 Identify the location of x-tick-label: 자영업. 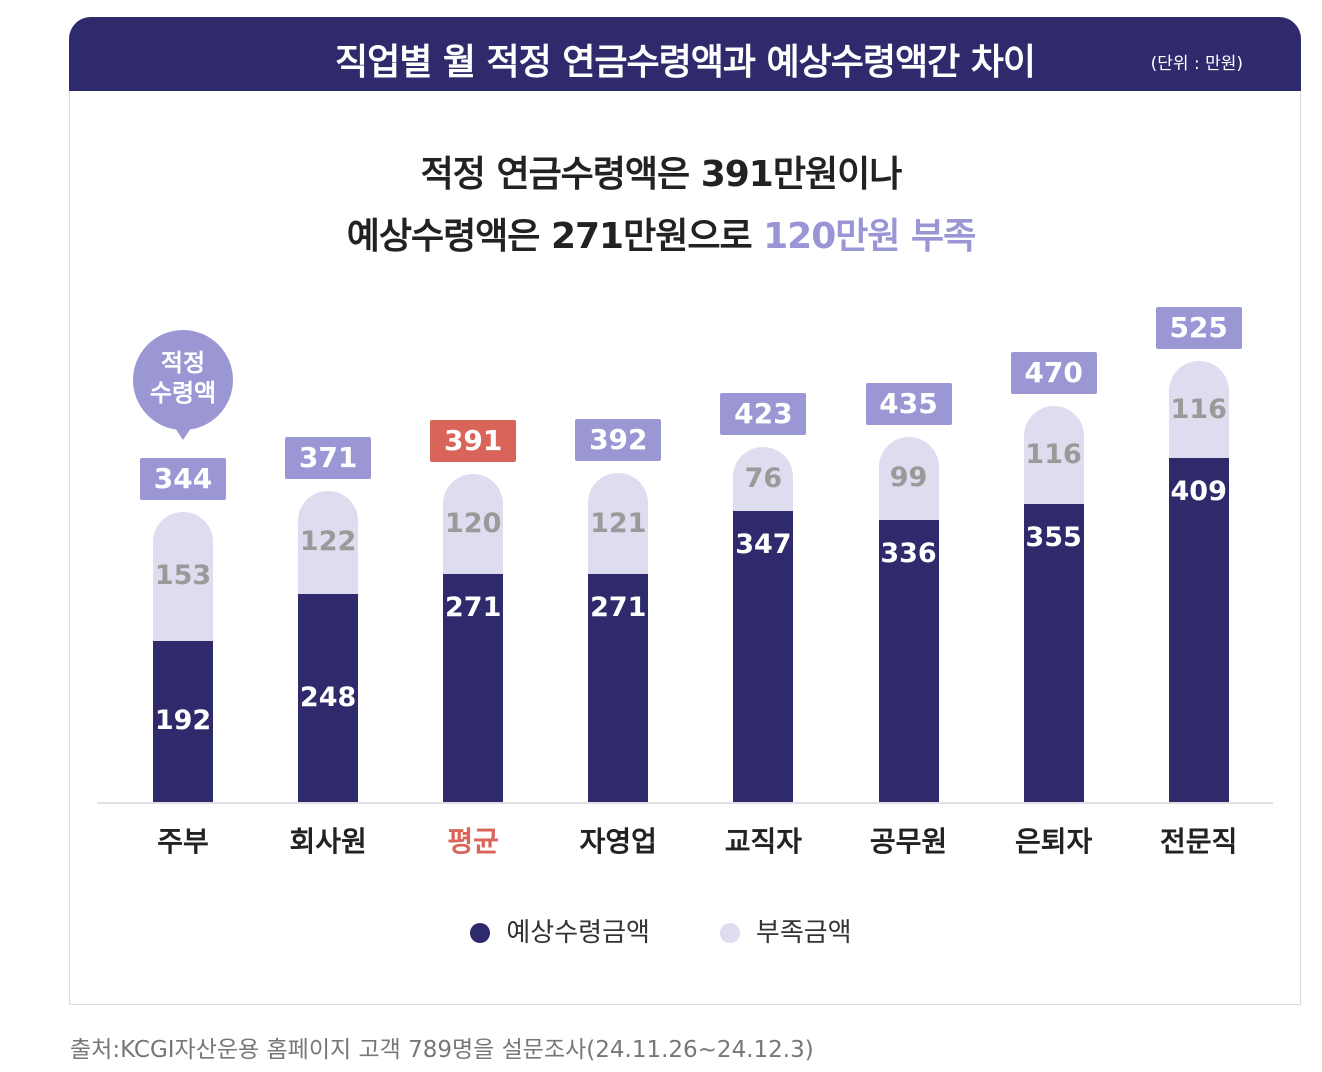
(618, 841).